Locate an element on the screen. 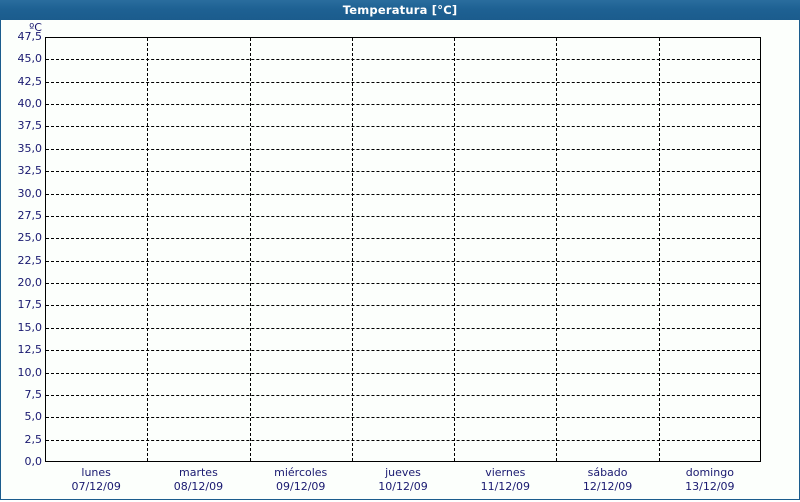 The image size is (800, 502). x-tick-label: martes 08/12/09 is located at coordinates (198, 480).